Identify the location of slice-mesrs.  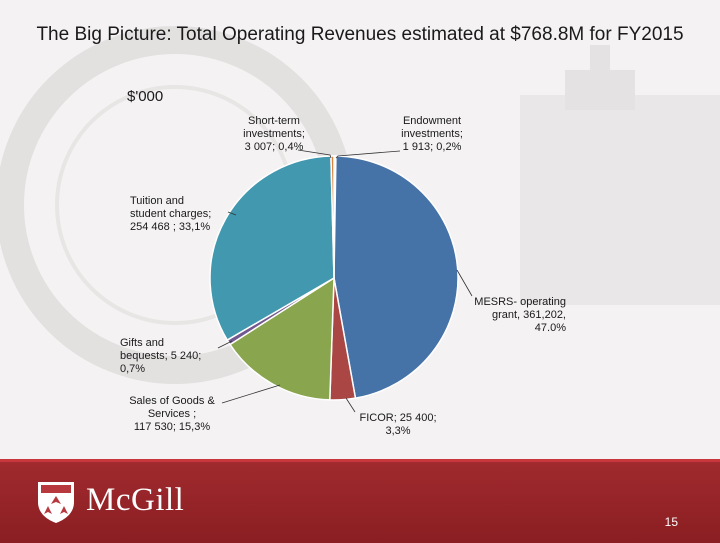
(396, 277).